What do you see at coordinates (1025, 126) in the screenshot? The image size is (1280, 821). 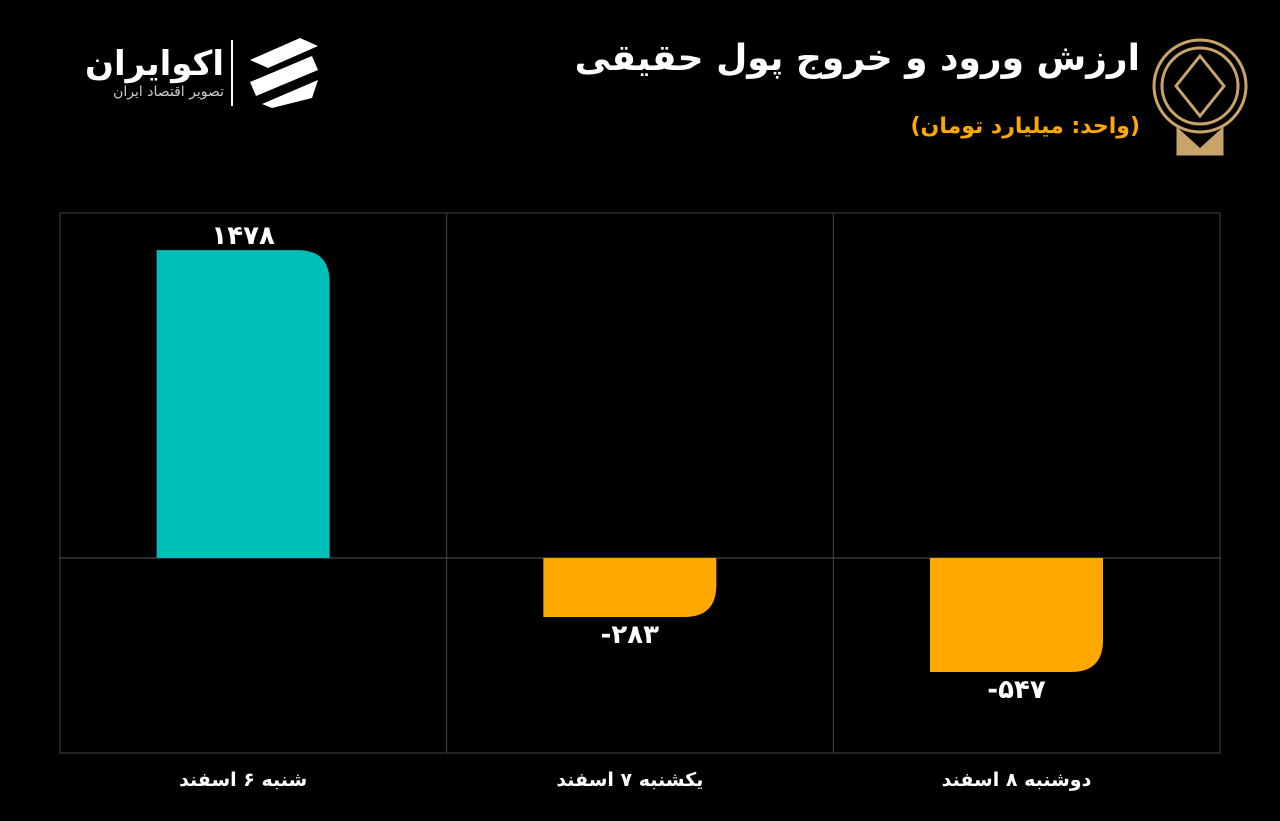 I see `chart-subtitle: (واحد: میلیارد تومان)` at bounding box center [1025, 126].